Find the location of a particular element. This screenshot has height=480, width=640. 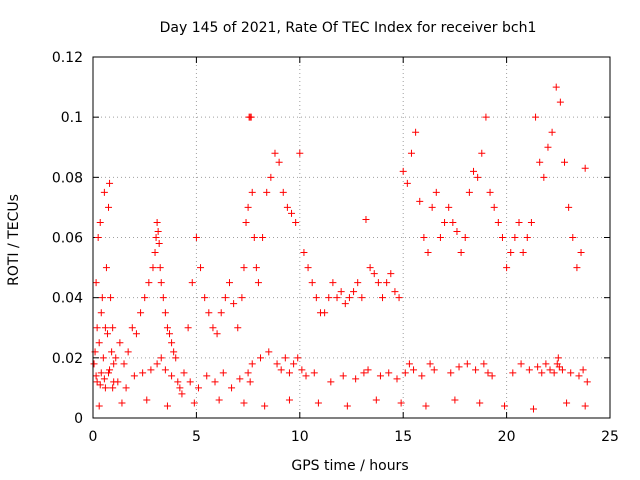

x-tick-label: 5 is located at coordinates (196, 437).